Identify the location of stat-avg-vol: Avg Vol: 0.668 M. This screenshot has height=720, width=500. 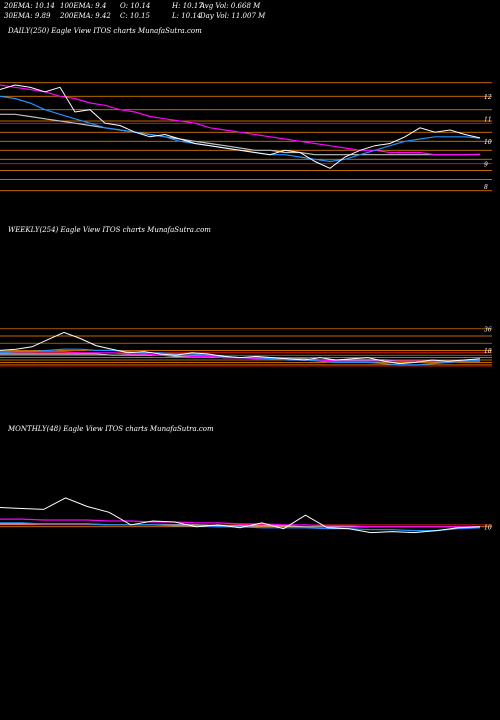
(230, 6).